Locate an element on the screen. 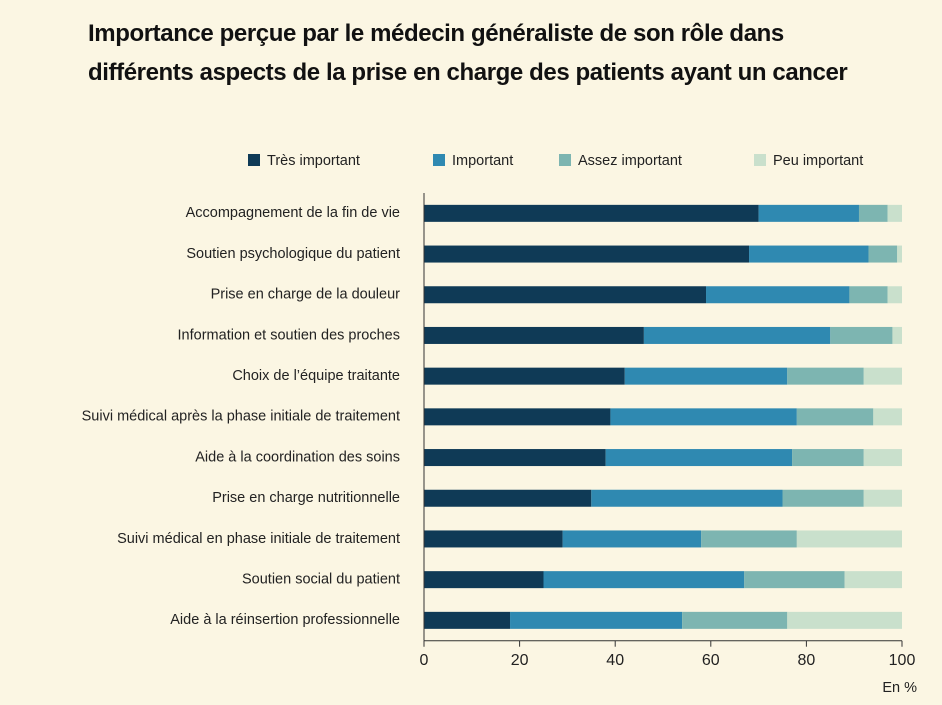  y-tick-label: Information et soutien des proches is located at coordinates (289, 335).